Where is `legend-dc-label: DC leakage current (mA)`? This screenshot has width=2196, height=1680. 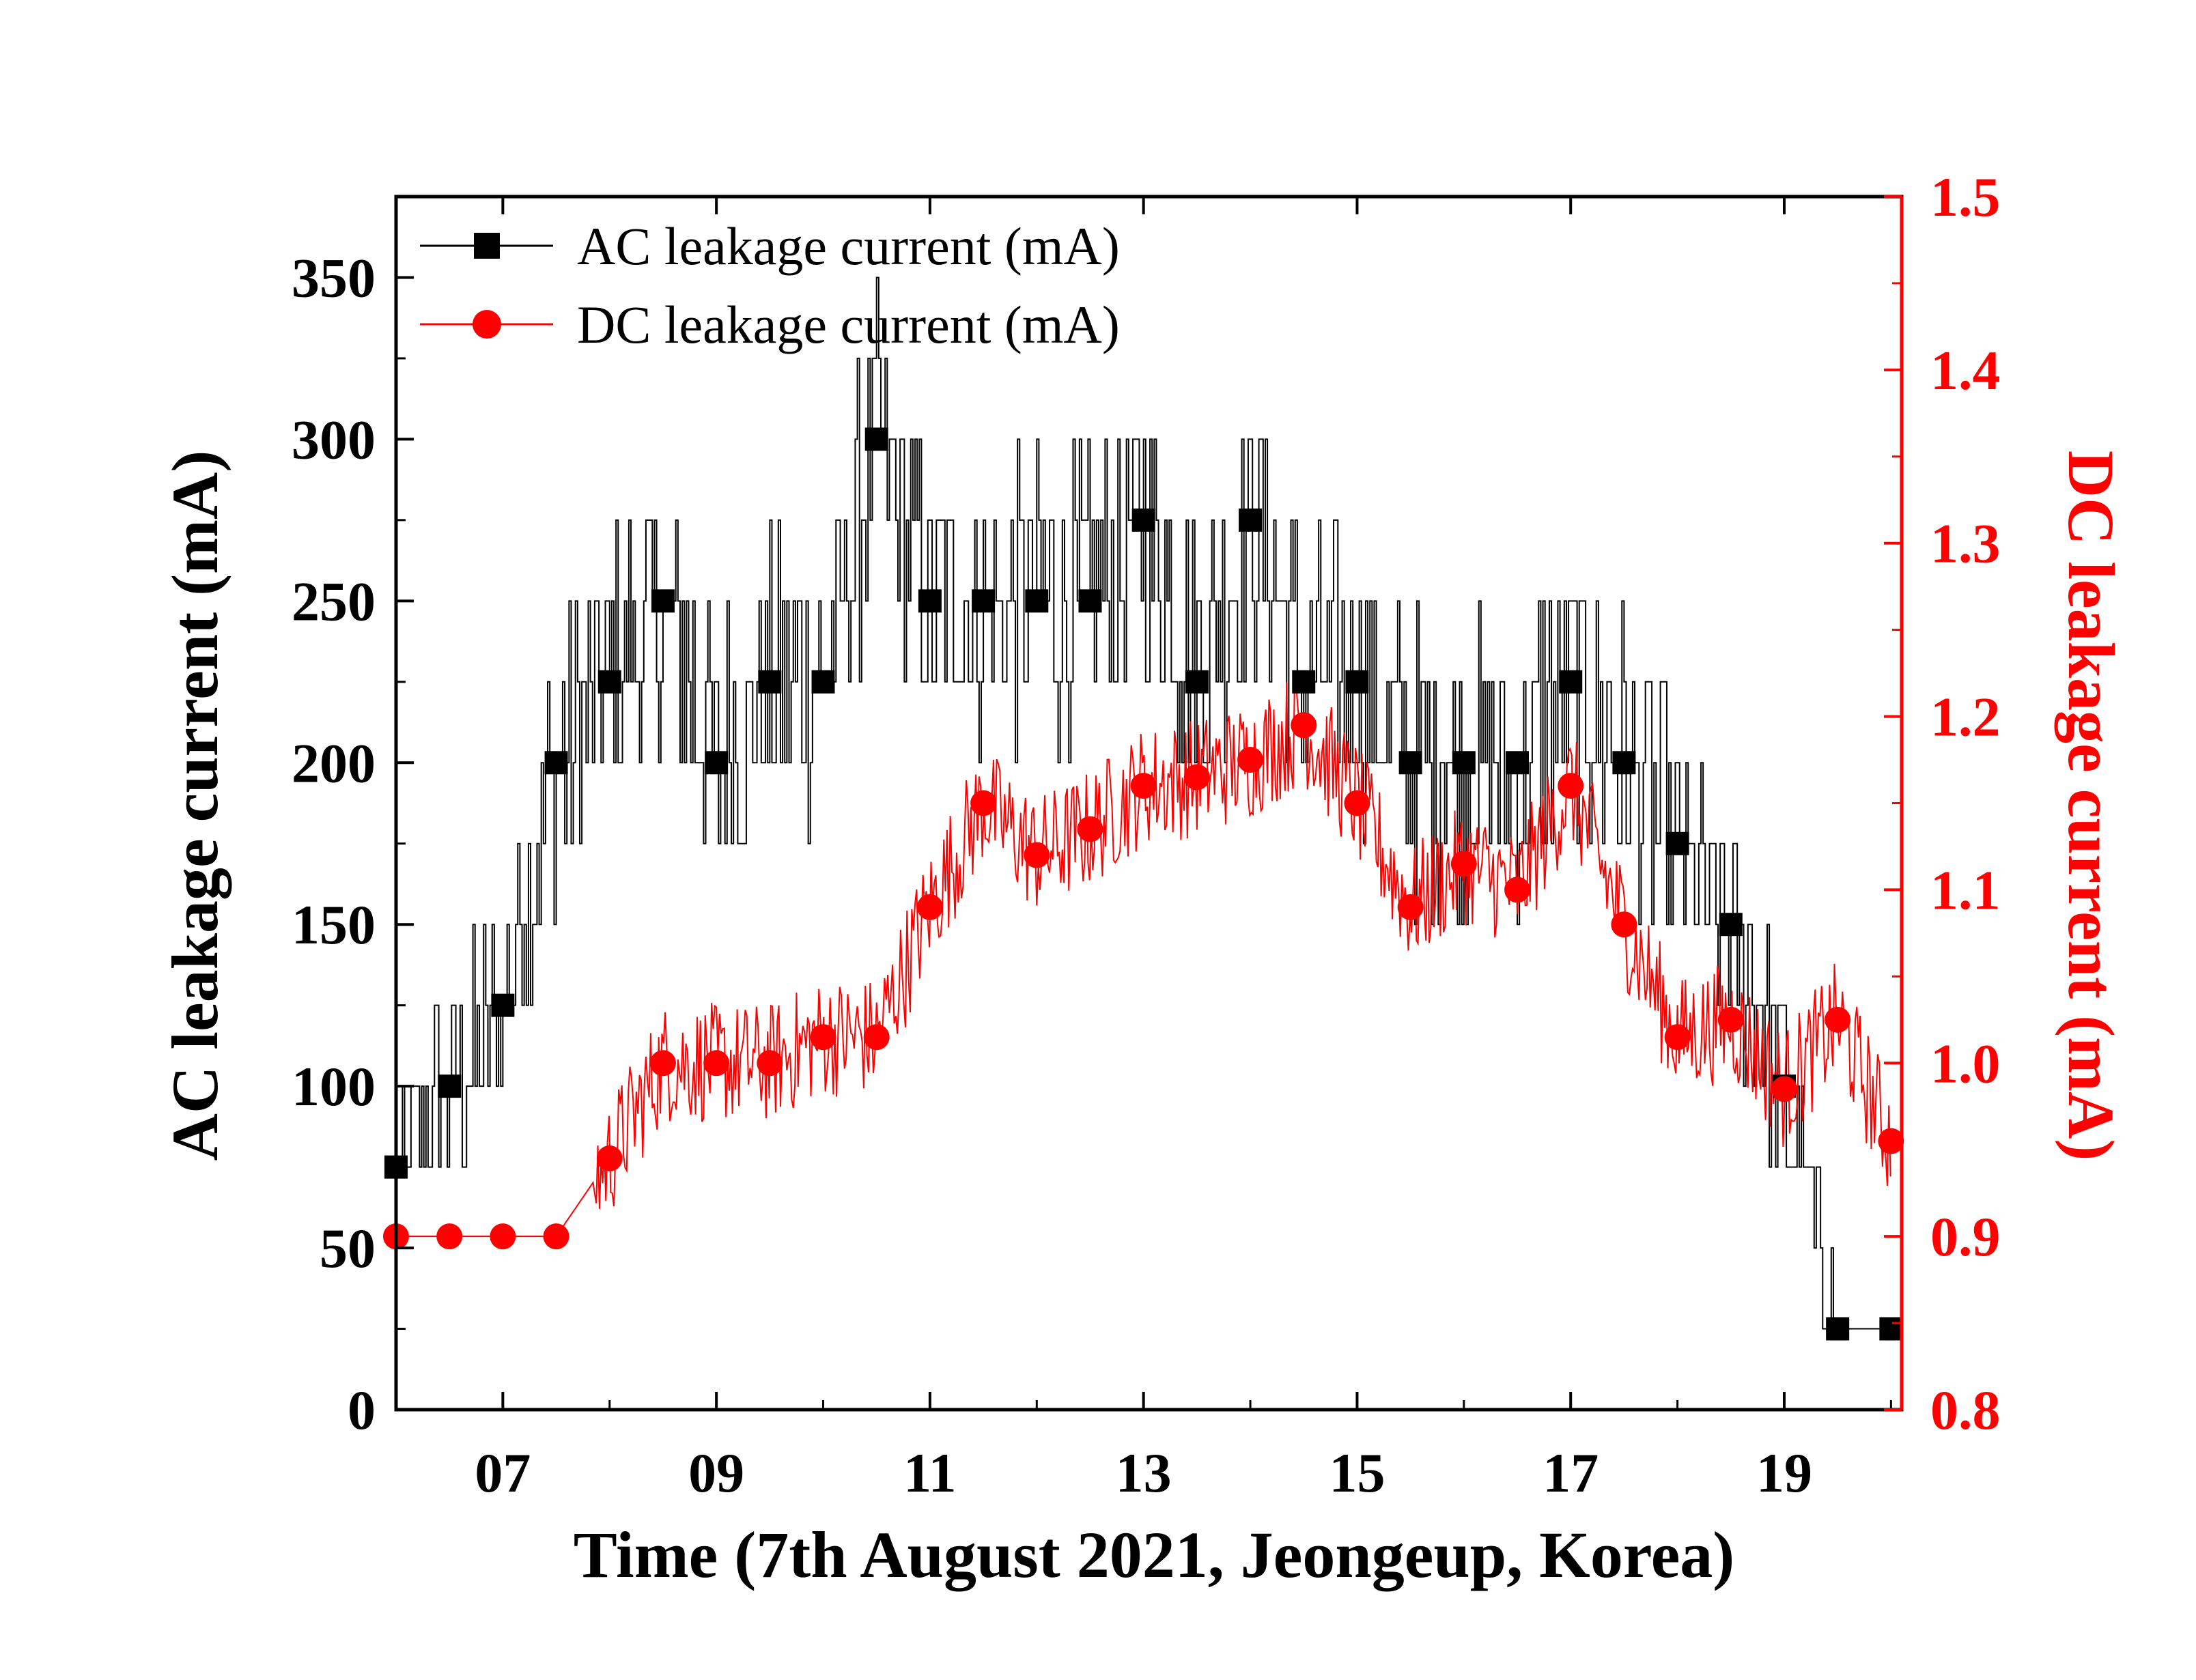 legend-dc-label: DC leakage current (mA) is located at coordinates (849, 324).